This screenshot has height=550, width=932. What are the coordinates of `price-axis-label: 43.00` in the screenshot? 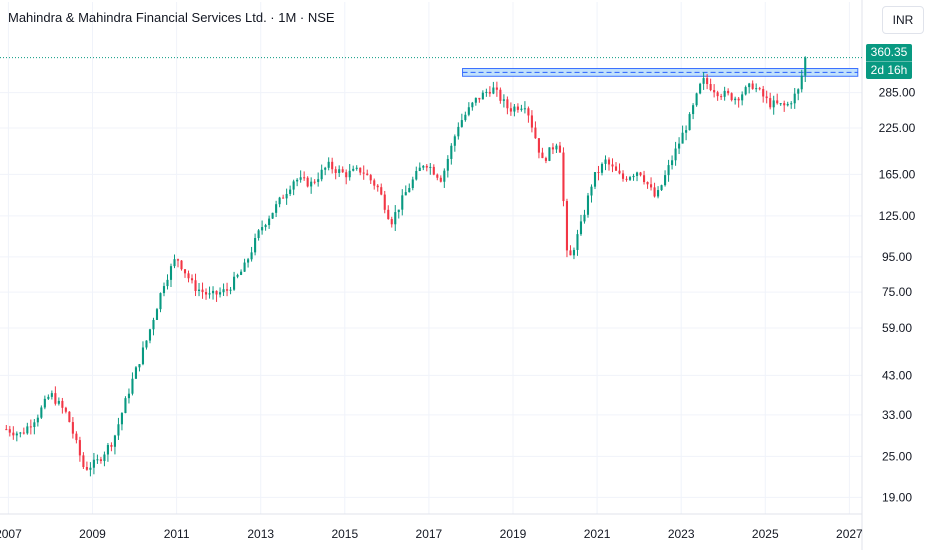 It's located at (897, 375).